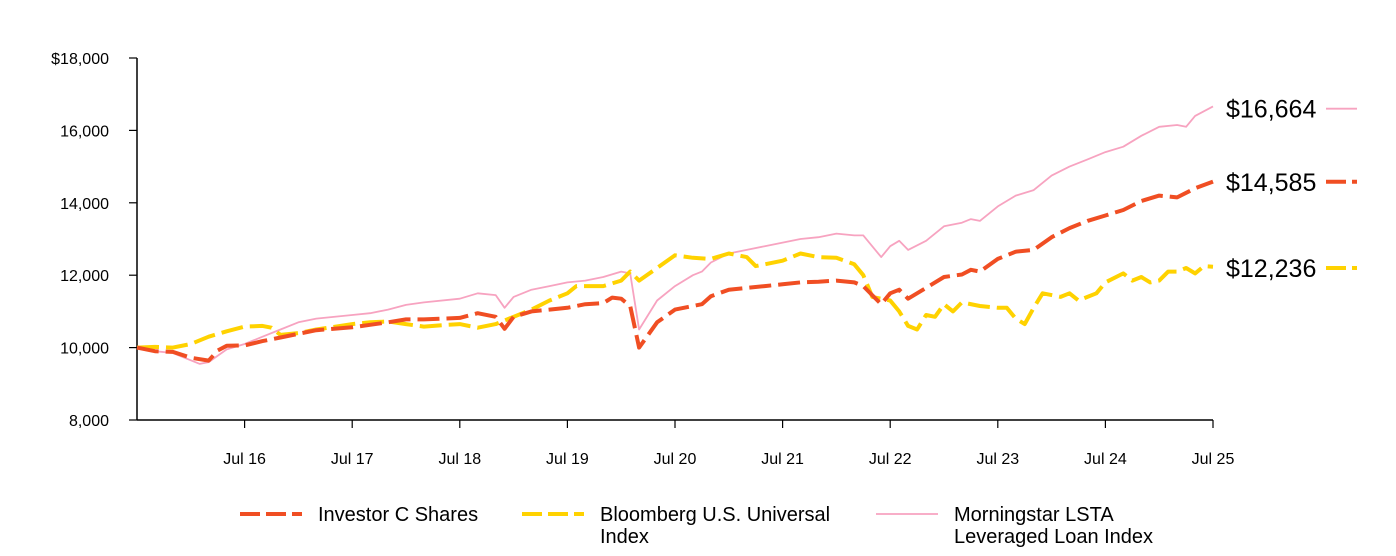  What do you see at coordinates (84, 131) in the screenshot?
I see `y-tick-label: 16,000` at bounding box center [84, 131].